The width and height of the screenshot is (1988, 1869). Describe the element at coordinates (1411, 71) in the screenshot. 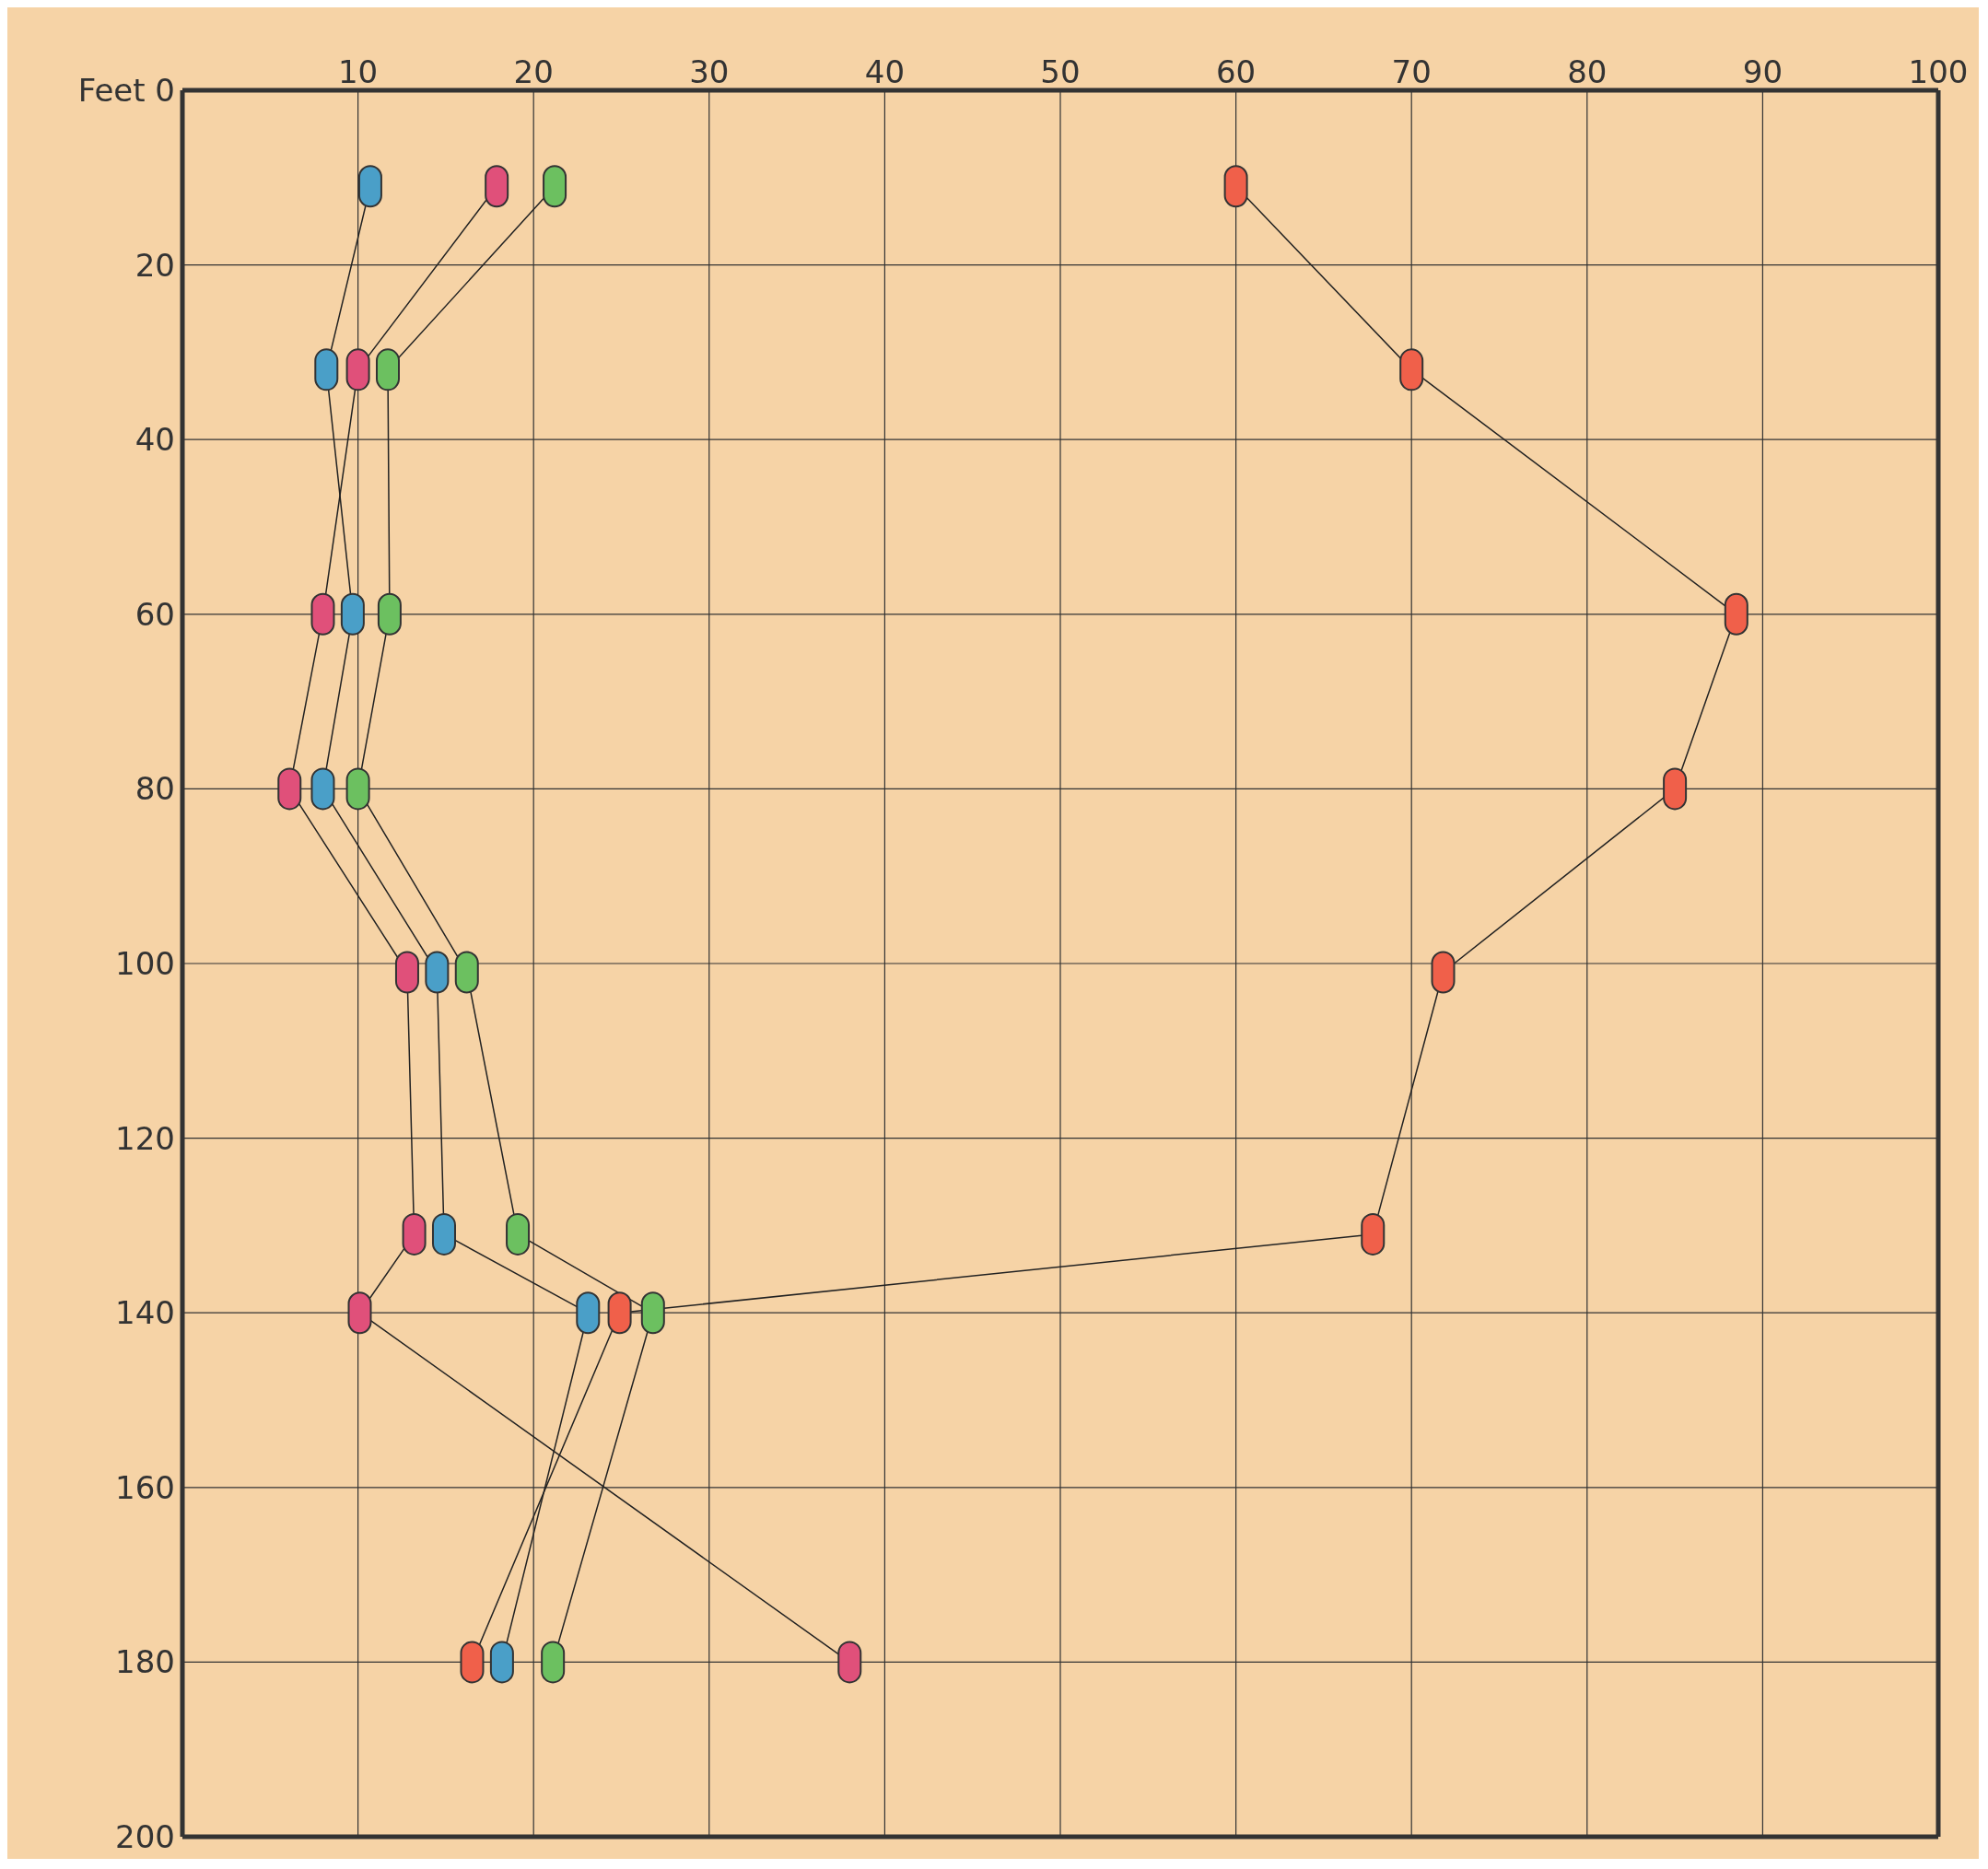

I see `x-tick-label: 70` at that location.